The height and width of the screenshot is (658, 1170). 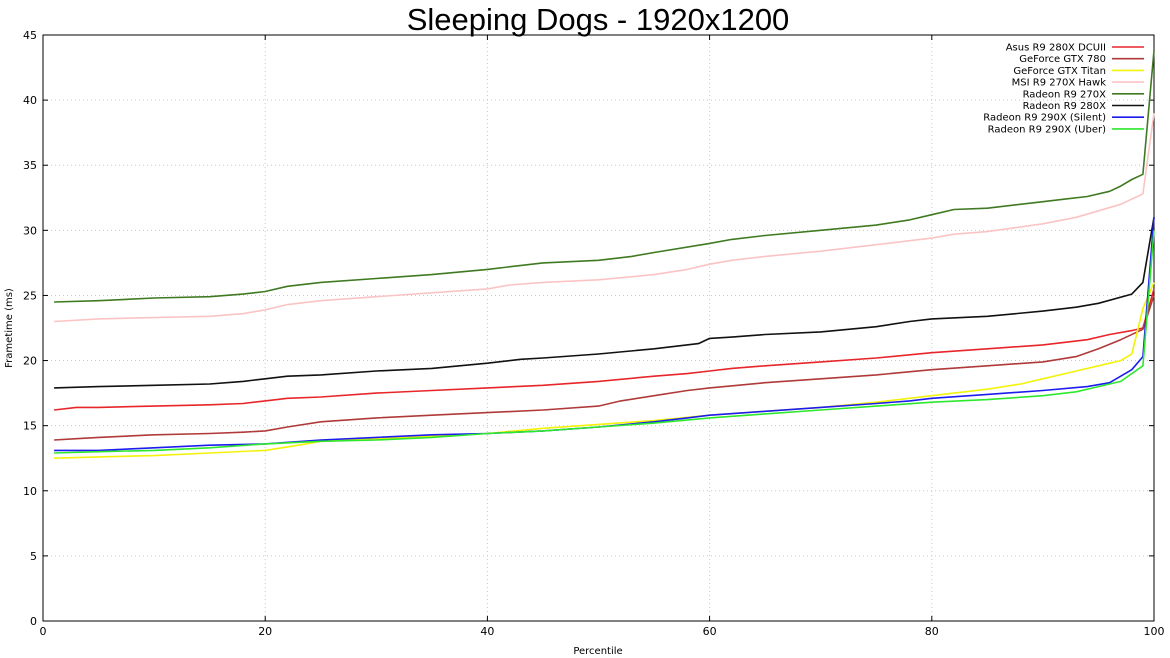 I want to click on x-tick-label: 40, so click(x=487, y=631).